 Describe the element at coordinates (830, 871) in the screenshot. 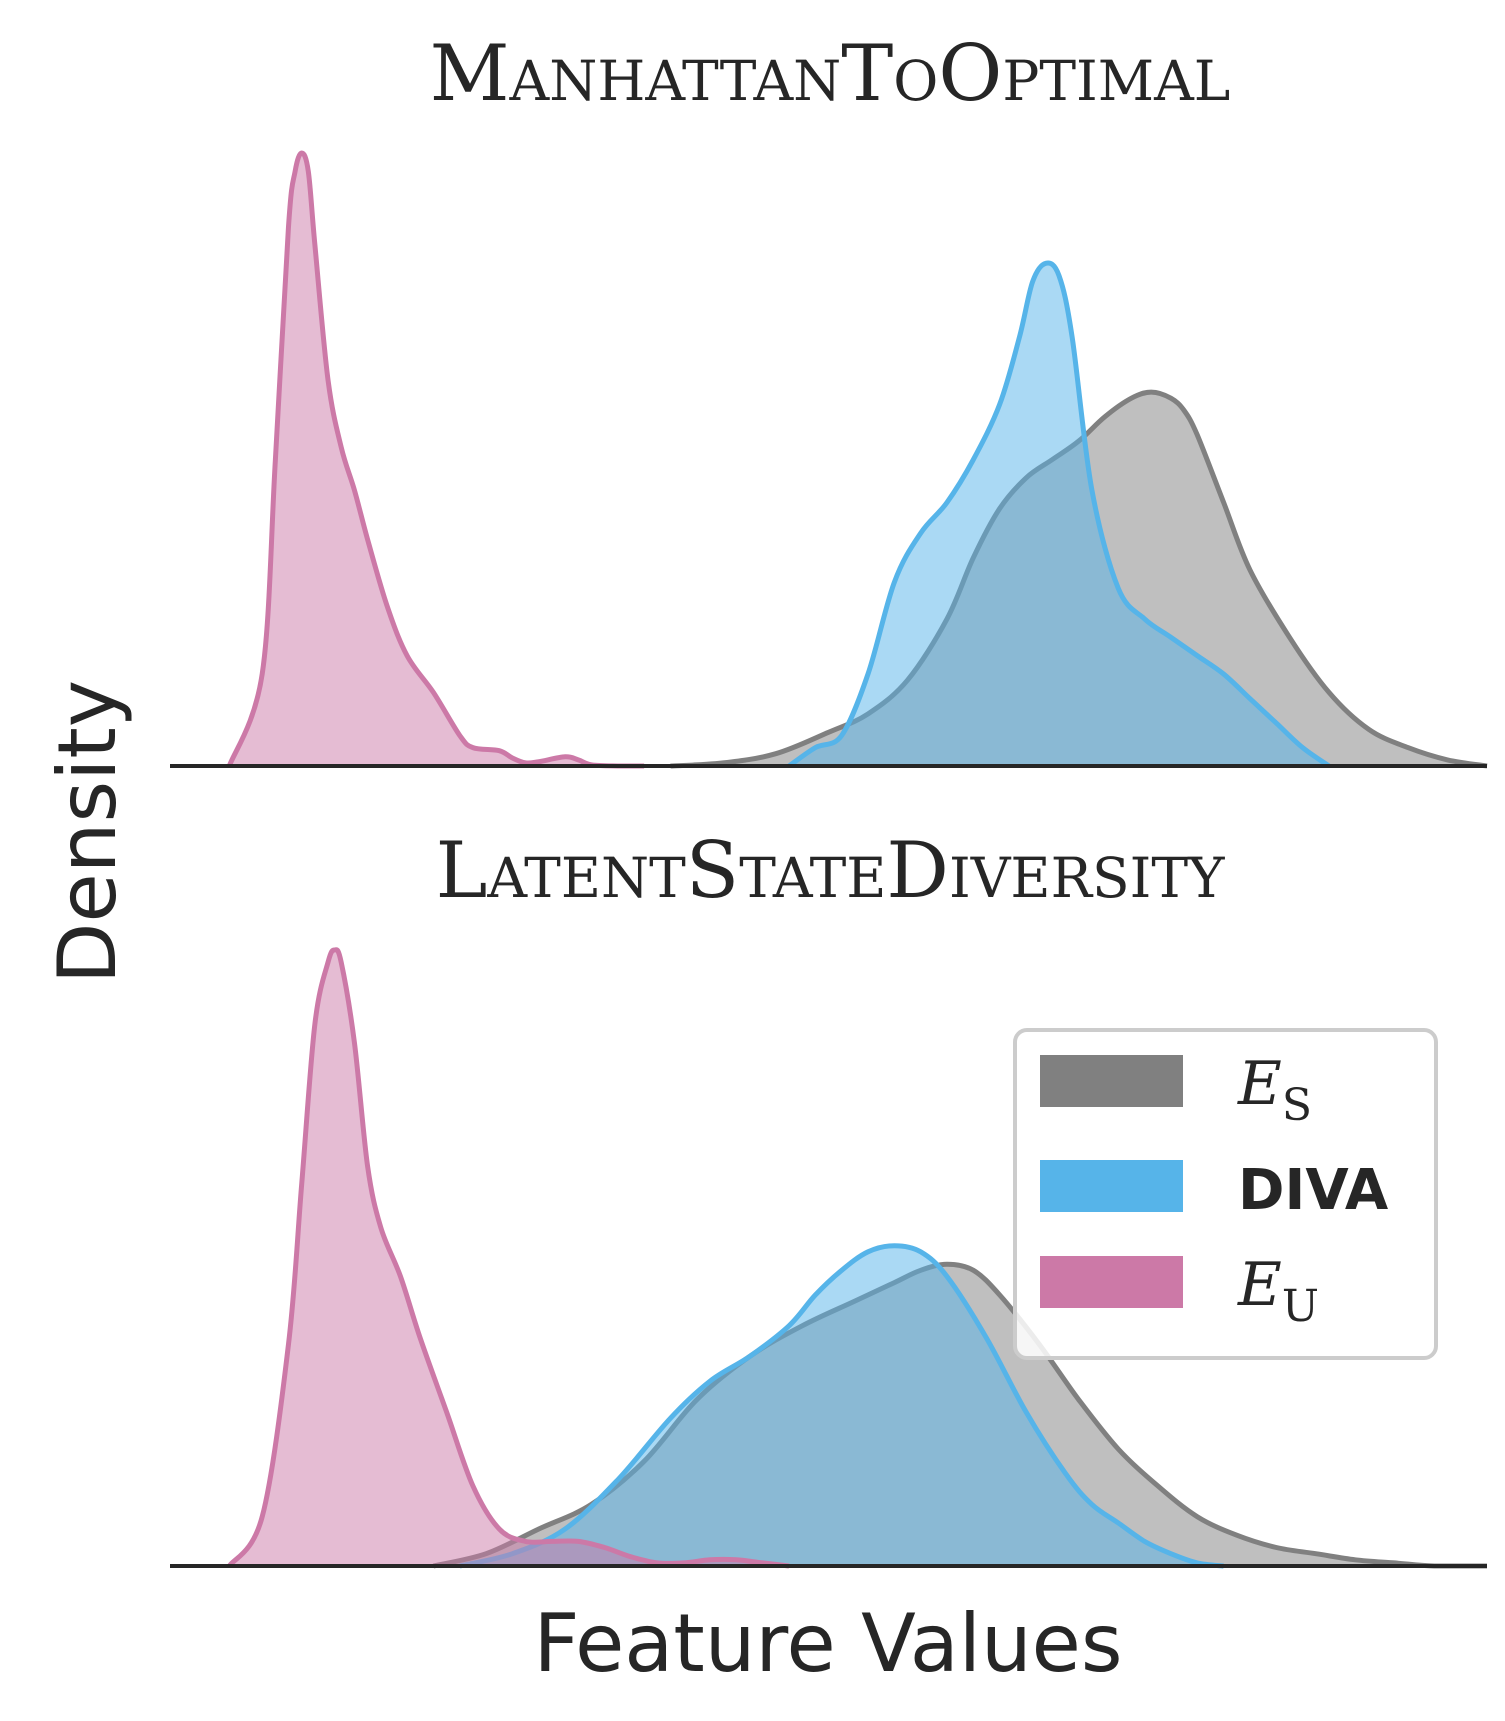

I see `panel-title: LatentStateDiversity` at that location.